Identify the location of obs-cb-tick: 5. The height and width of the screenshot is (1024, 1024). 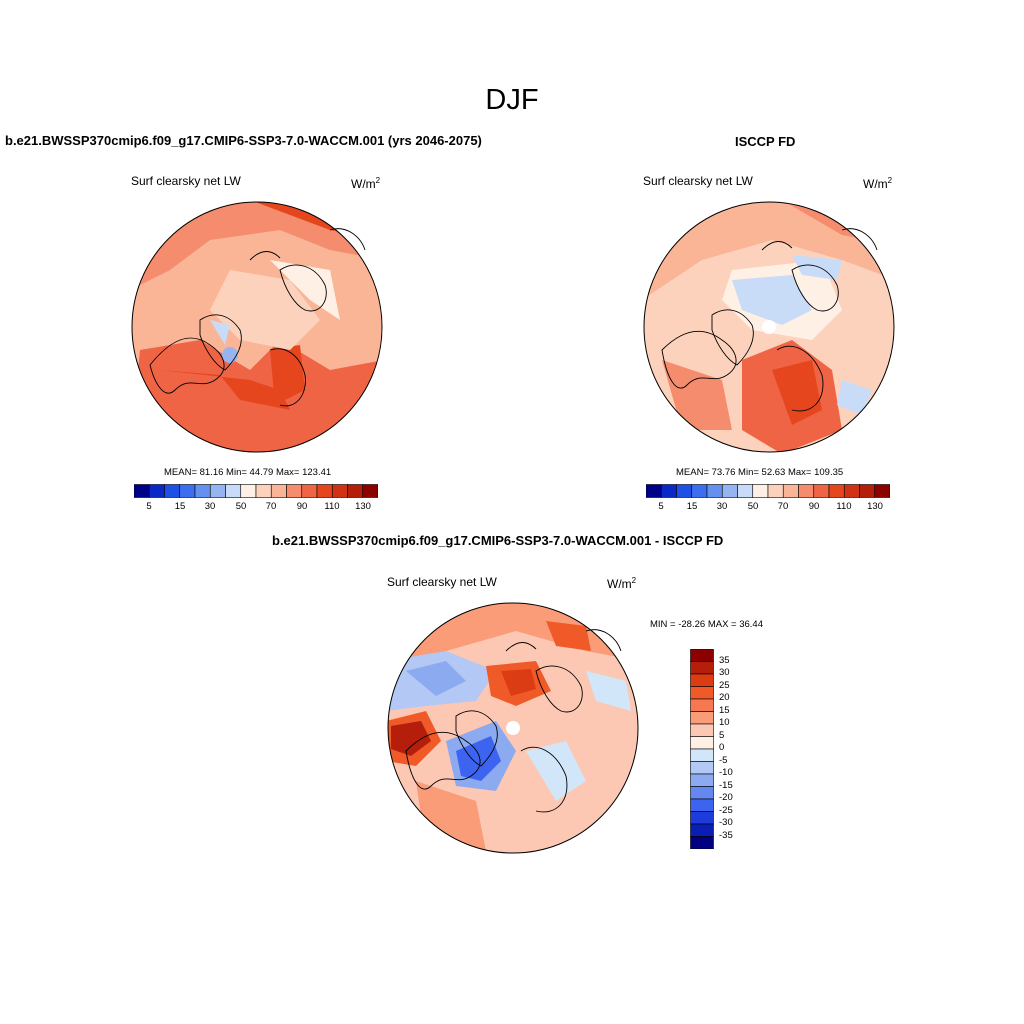
(661, 506).